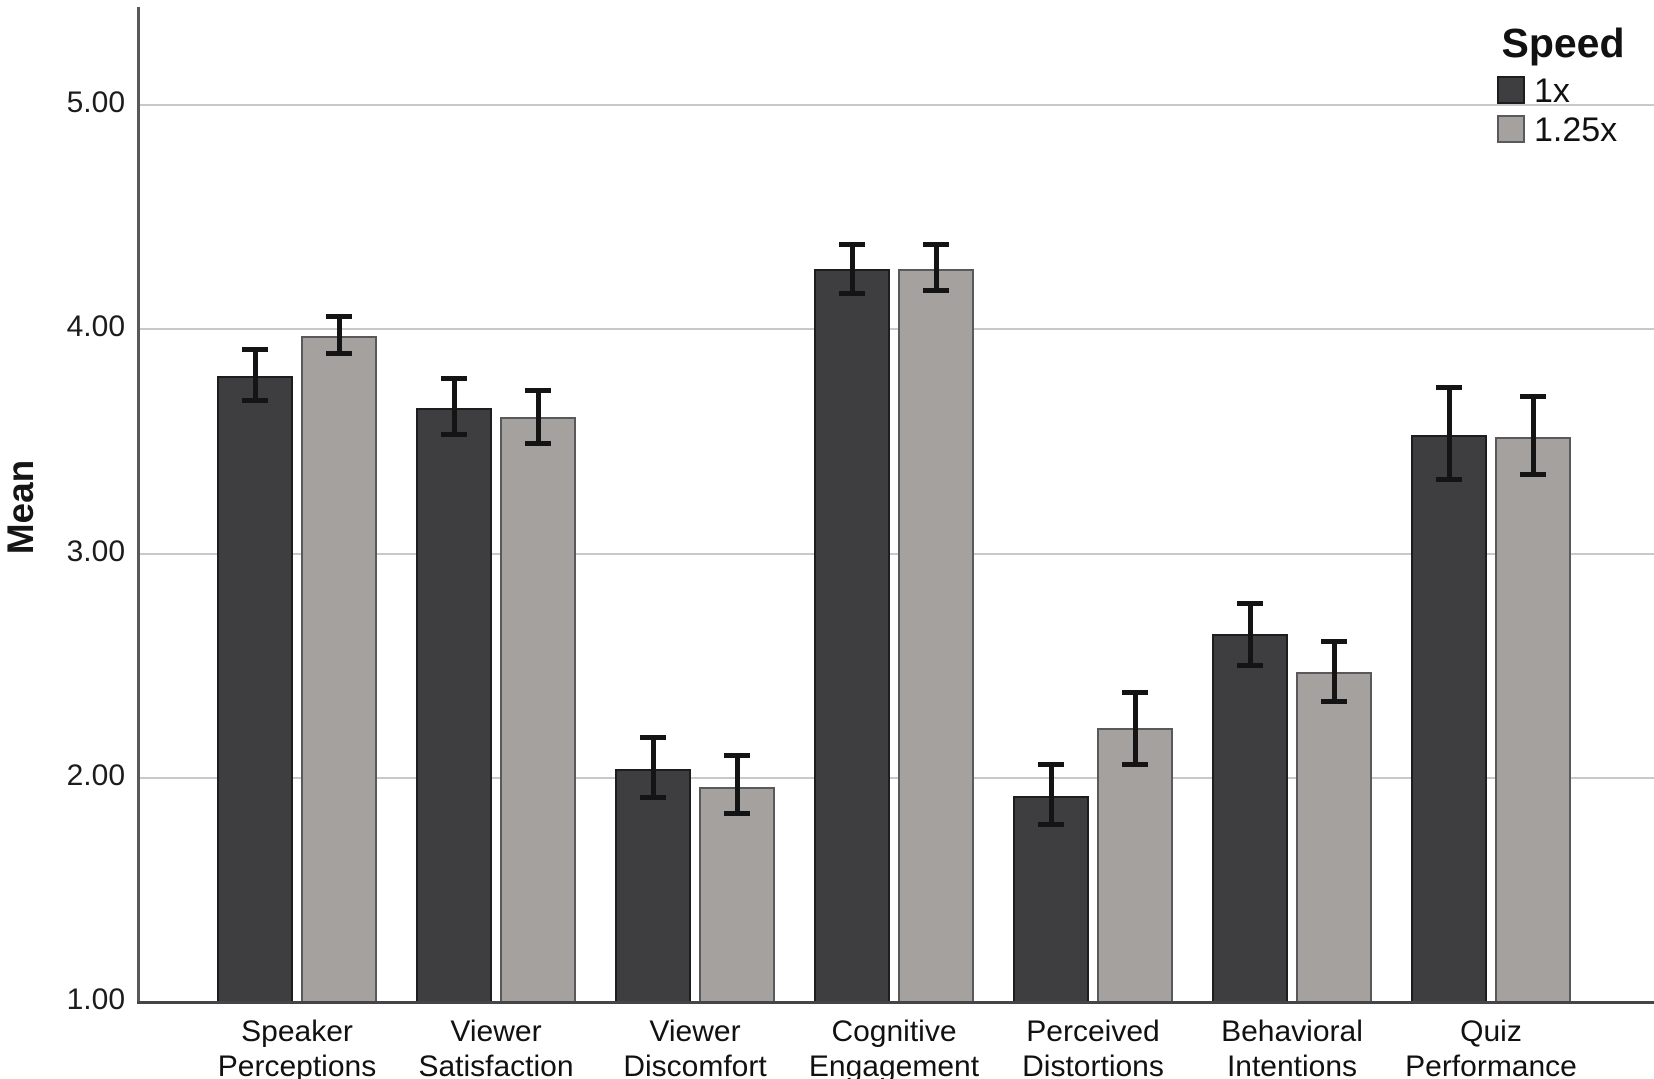 Image resolution: width=1654 pixels, height=1079 pixels. What do you see at coordinates (454, 705) in the screenshot?
I see `bar-1x-viewer-satisfaction` at bounding box center [454, 705].